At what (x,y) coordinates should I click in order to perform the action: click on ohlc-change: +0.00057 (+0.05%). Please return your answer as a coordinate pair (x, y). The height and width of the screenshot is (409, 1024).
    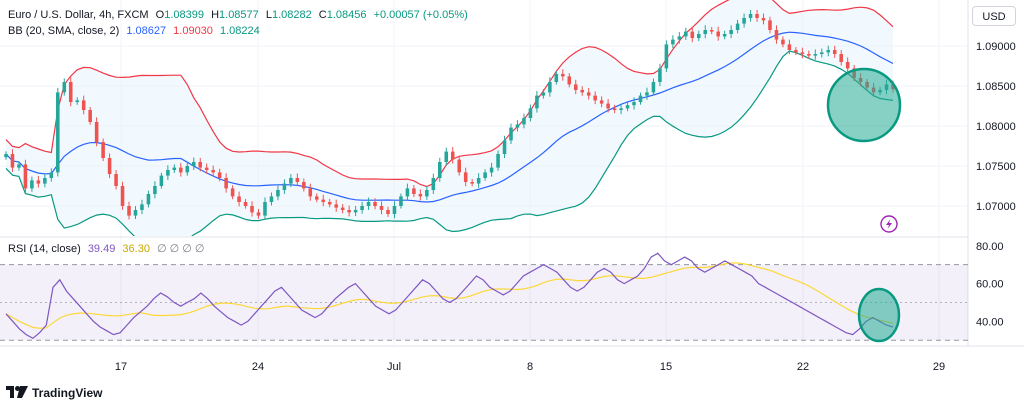
    Looking at the image, I should click on (421, 15).